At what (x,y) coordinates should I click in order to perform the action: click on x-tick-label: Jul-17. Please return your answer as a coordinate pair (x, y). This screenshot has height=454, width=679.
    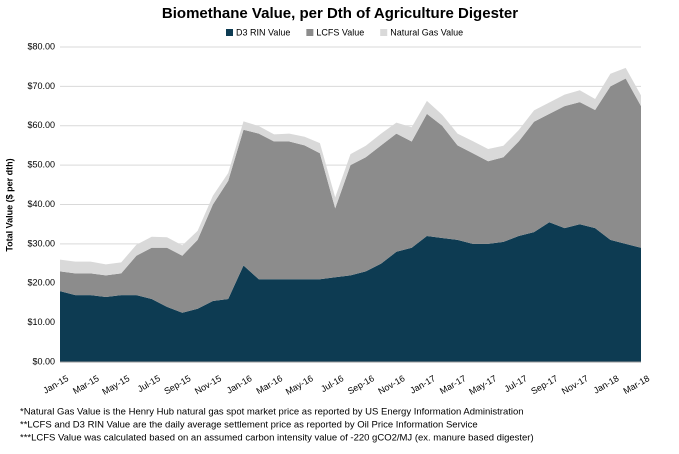
    Looking at the image, I should click on (516, 383).